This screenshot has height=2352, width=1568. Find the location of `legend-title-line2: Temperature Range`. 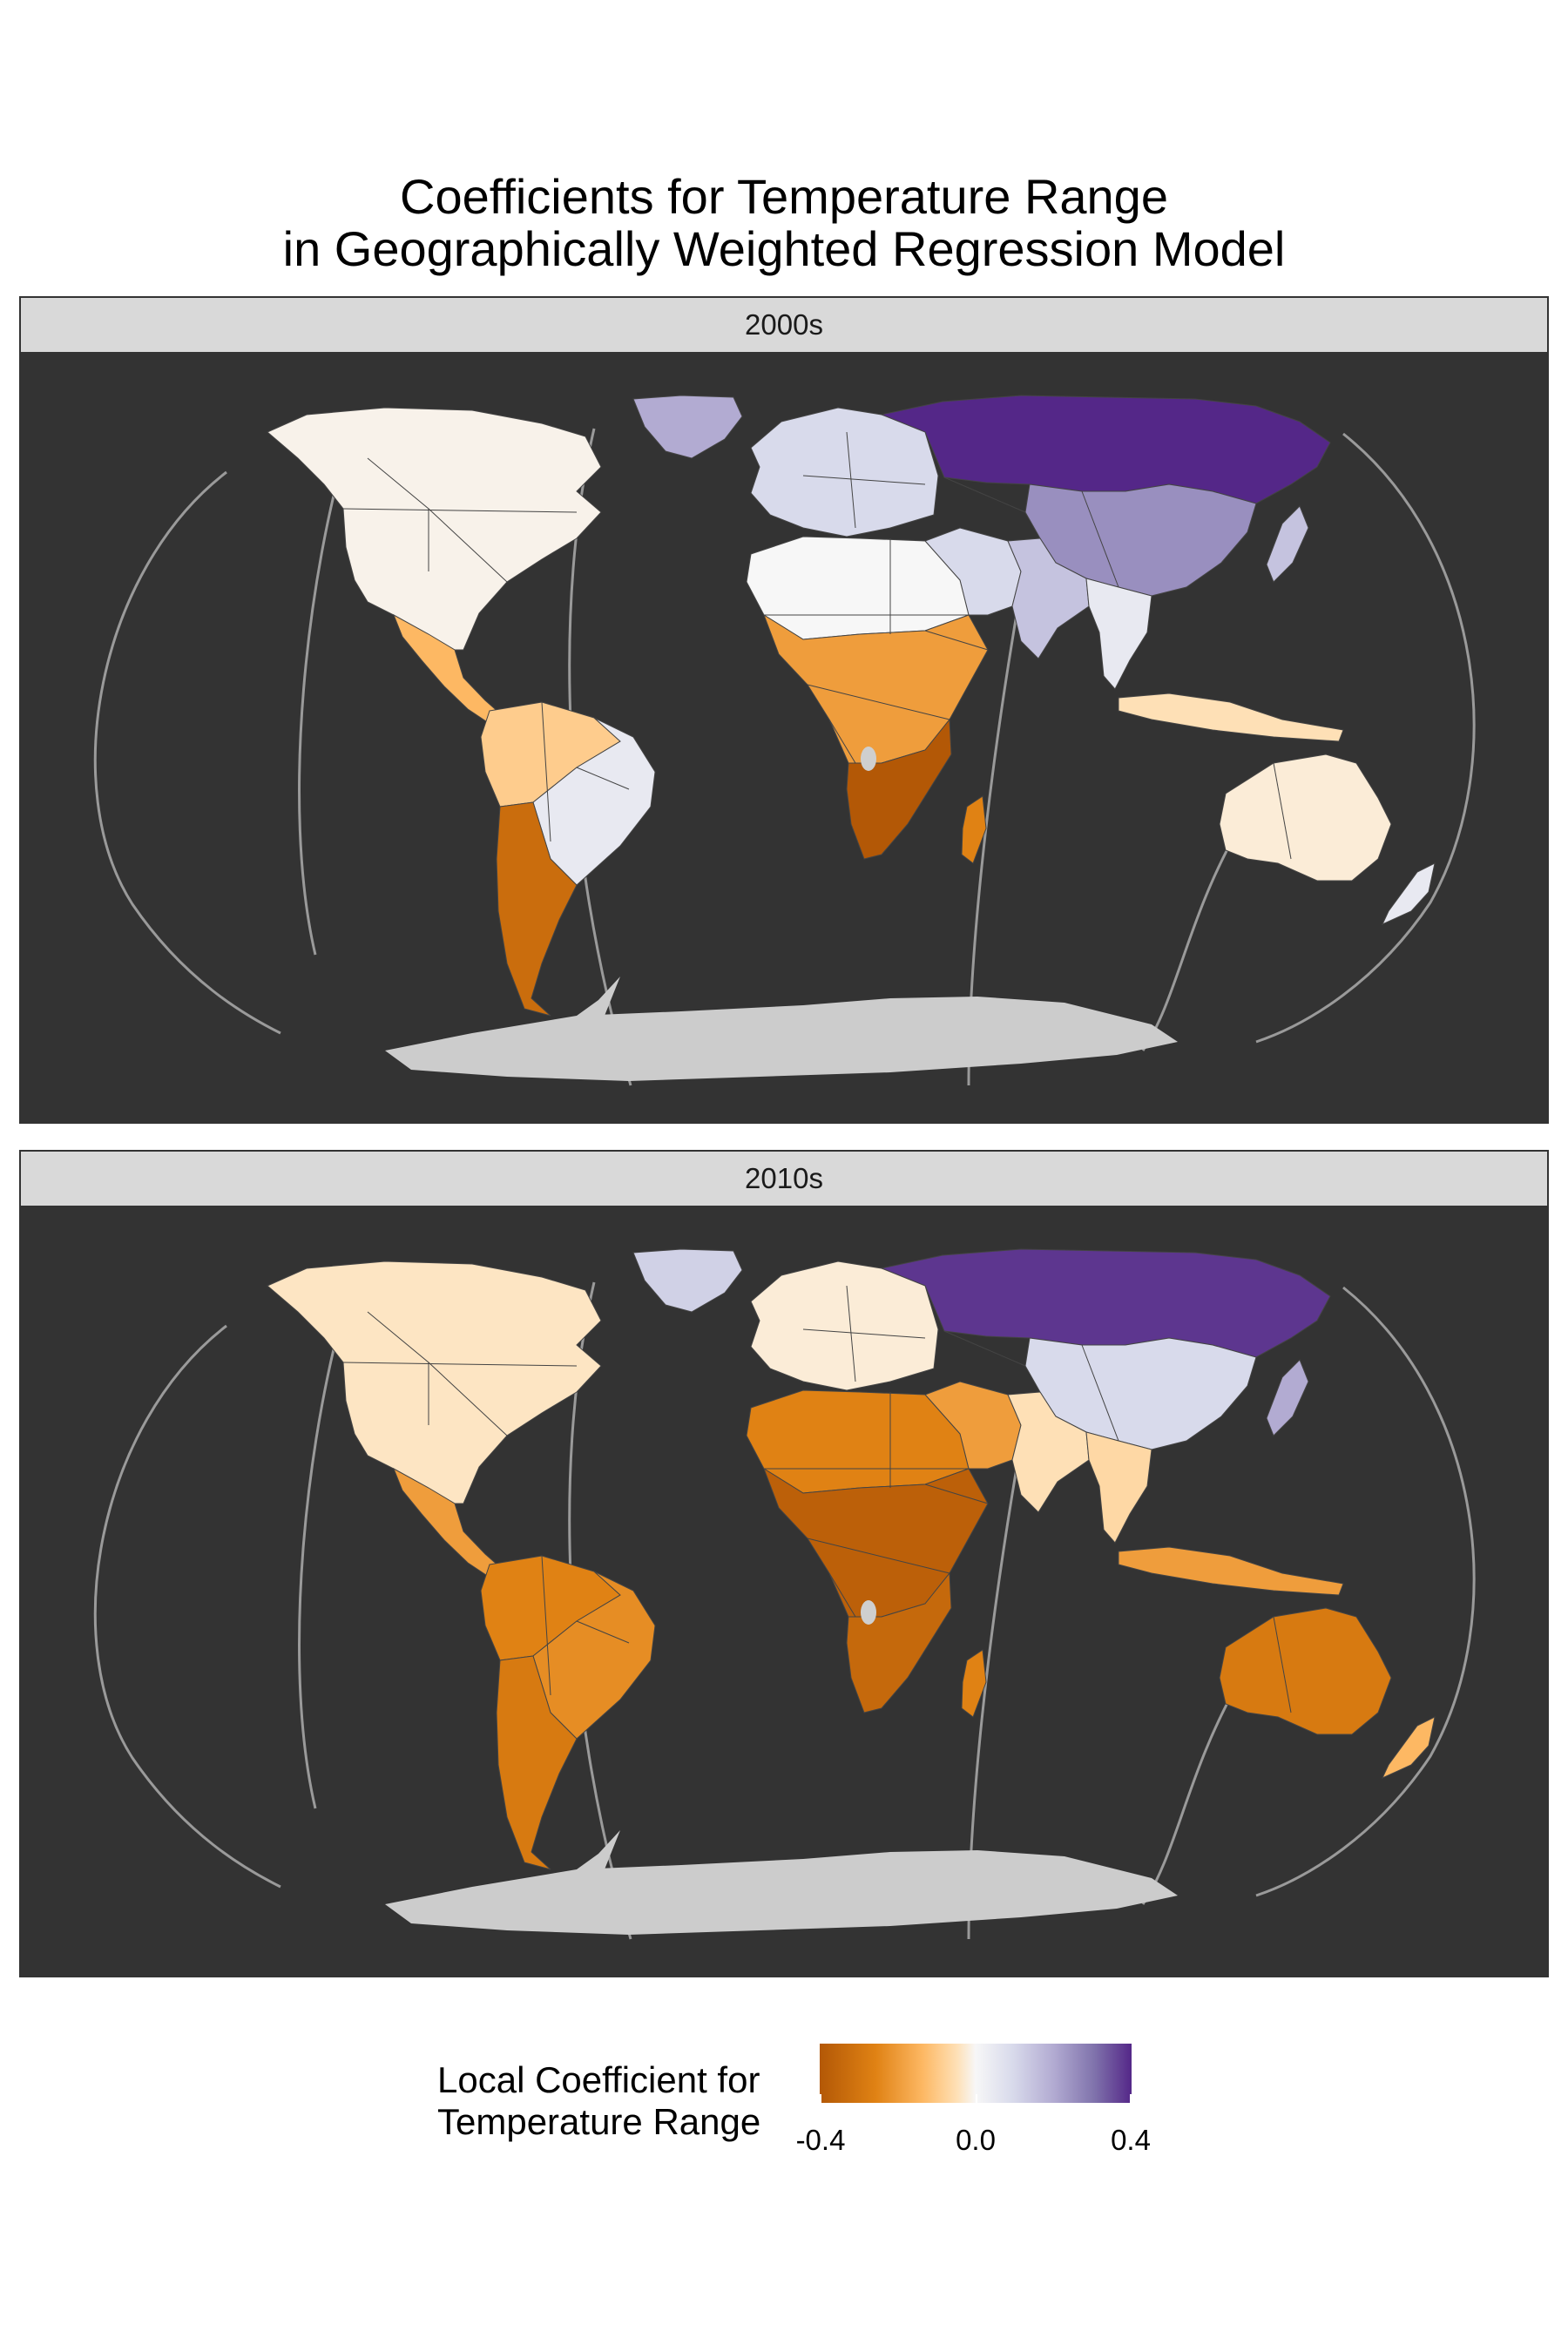

legend-title-line2: Temperature Range is located at coordinates (599, 2121).